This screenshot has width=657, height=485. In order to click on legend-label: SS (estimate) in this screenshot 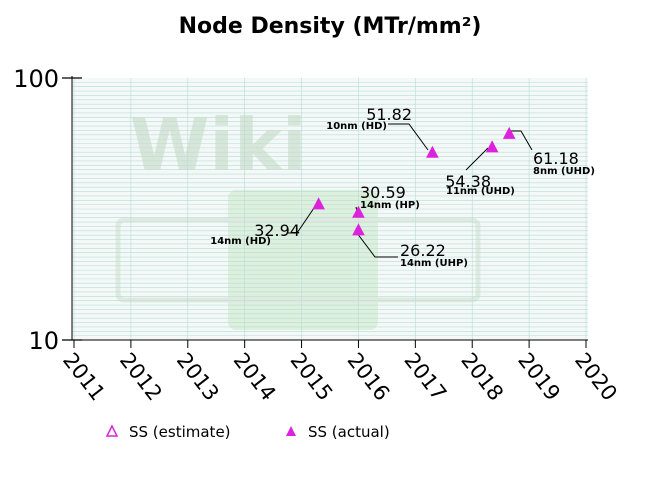, I will do `click(180, 432)`.